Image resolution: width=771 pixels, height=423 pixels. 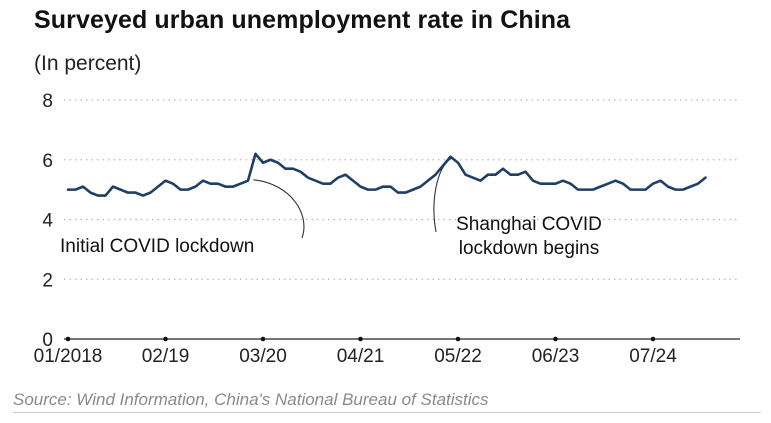 What do you see at coordinates (88, 63) in the screenshot?
I see `chart-subtitle: (In percent)` at bounding box center [88, 63].